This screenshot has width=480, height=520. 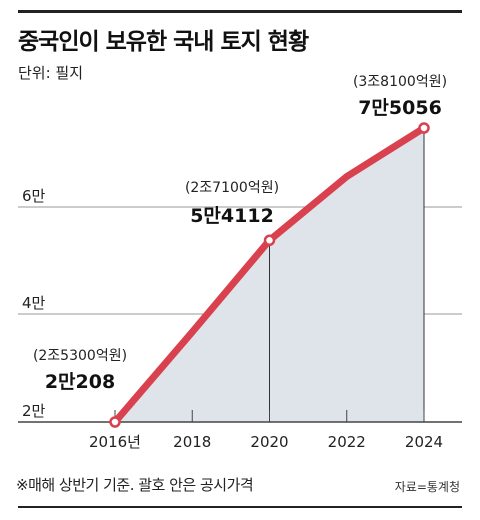 What do you see at coordinates (192, 442) in the screenshot?
I see `x-tick-label-1: 2018` at bounding box center [192, 442].